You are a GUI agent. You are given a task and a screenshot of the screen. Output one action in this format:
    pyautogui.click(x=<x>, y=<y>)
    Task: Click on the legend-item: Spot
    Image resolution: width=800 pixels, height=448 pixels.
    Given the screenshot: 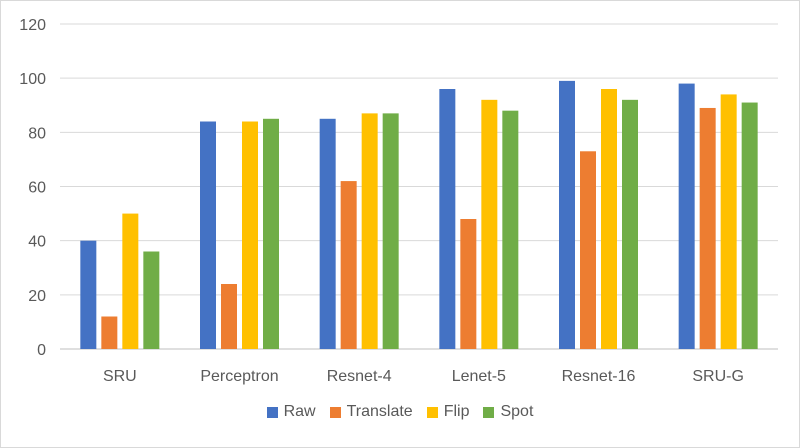 What is the action you would take?
    pyautogui.click(x=508, y=412)
    